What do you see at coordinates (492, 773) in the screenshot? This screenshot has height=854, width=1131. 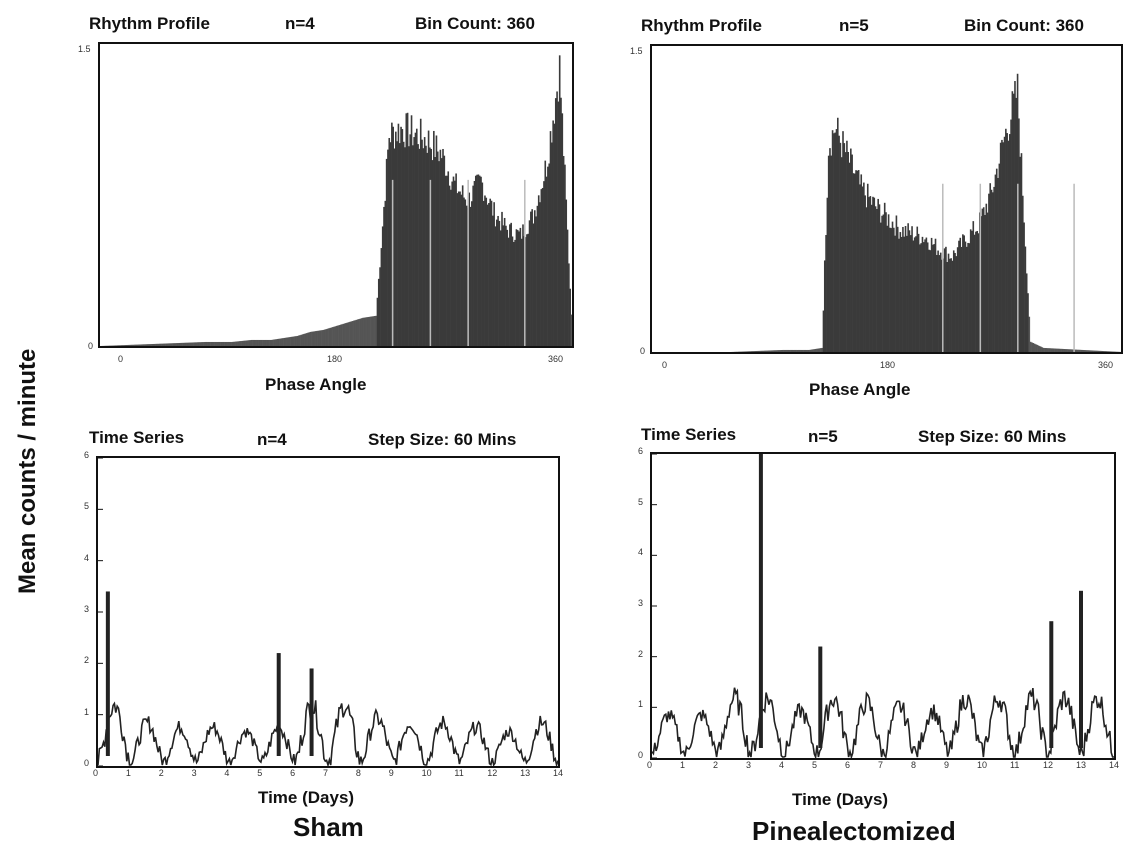 I see `ts_left-xtick-12: 12` at bounding box center [492, 773].